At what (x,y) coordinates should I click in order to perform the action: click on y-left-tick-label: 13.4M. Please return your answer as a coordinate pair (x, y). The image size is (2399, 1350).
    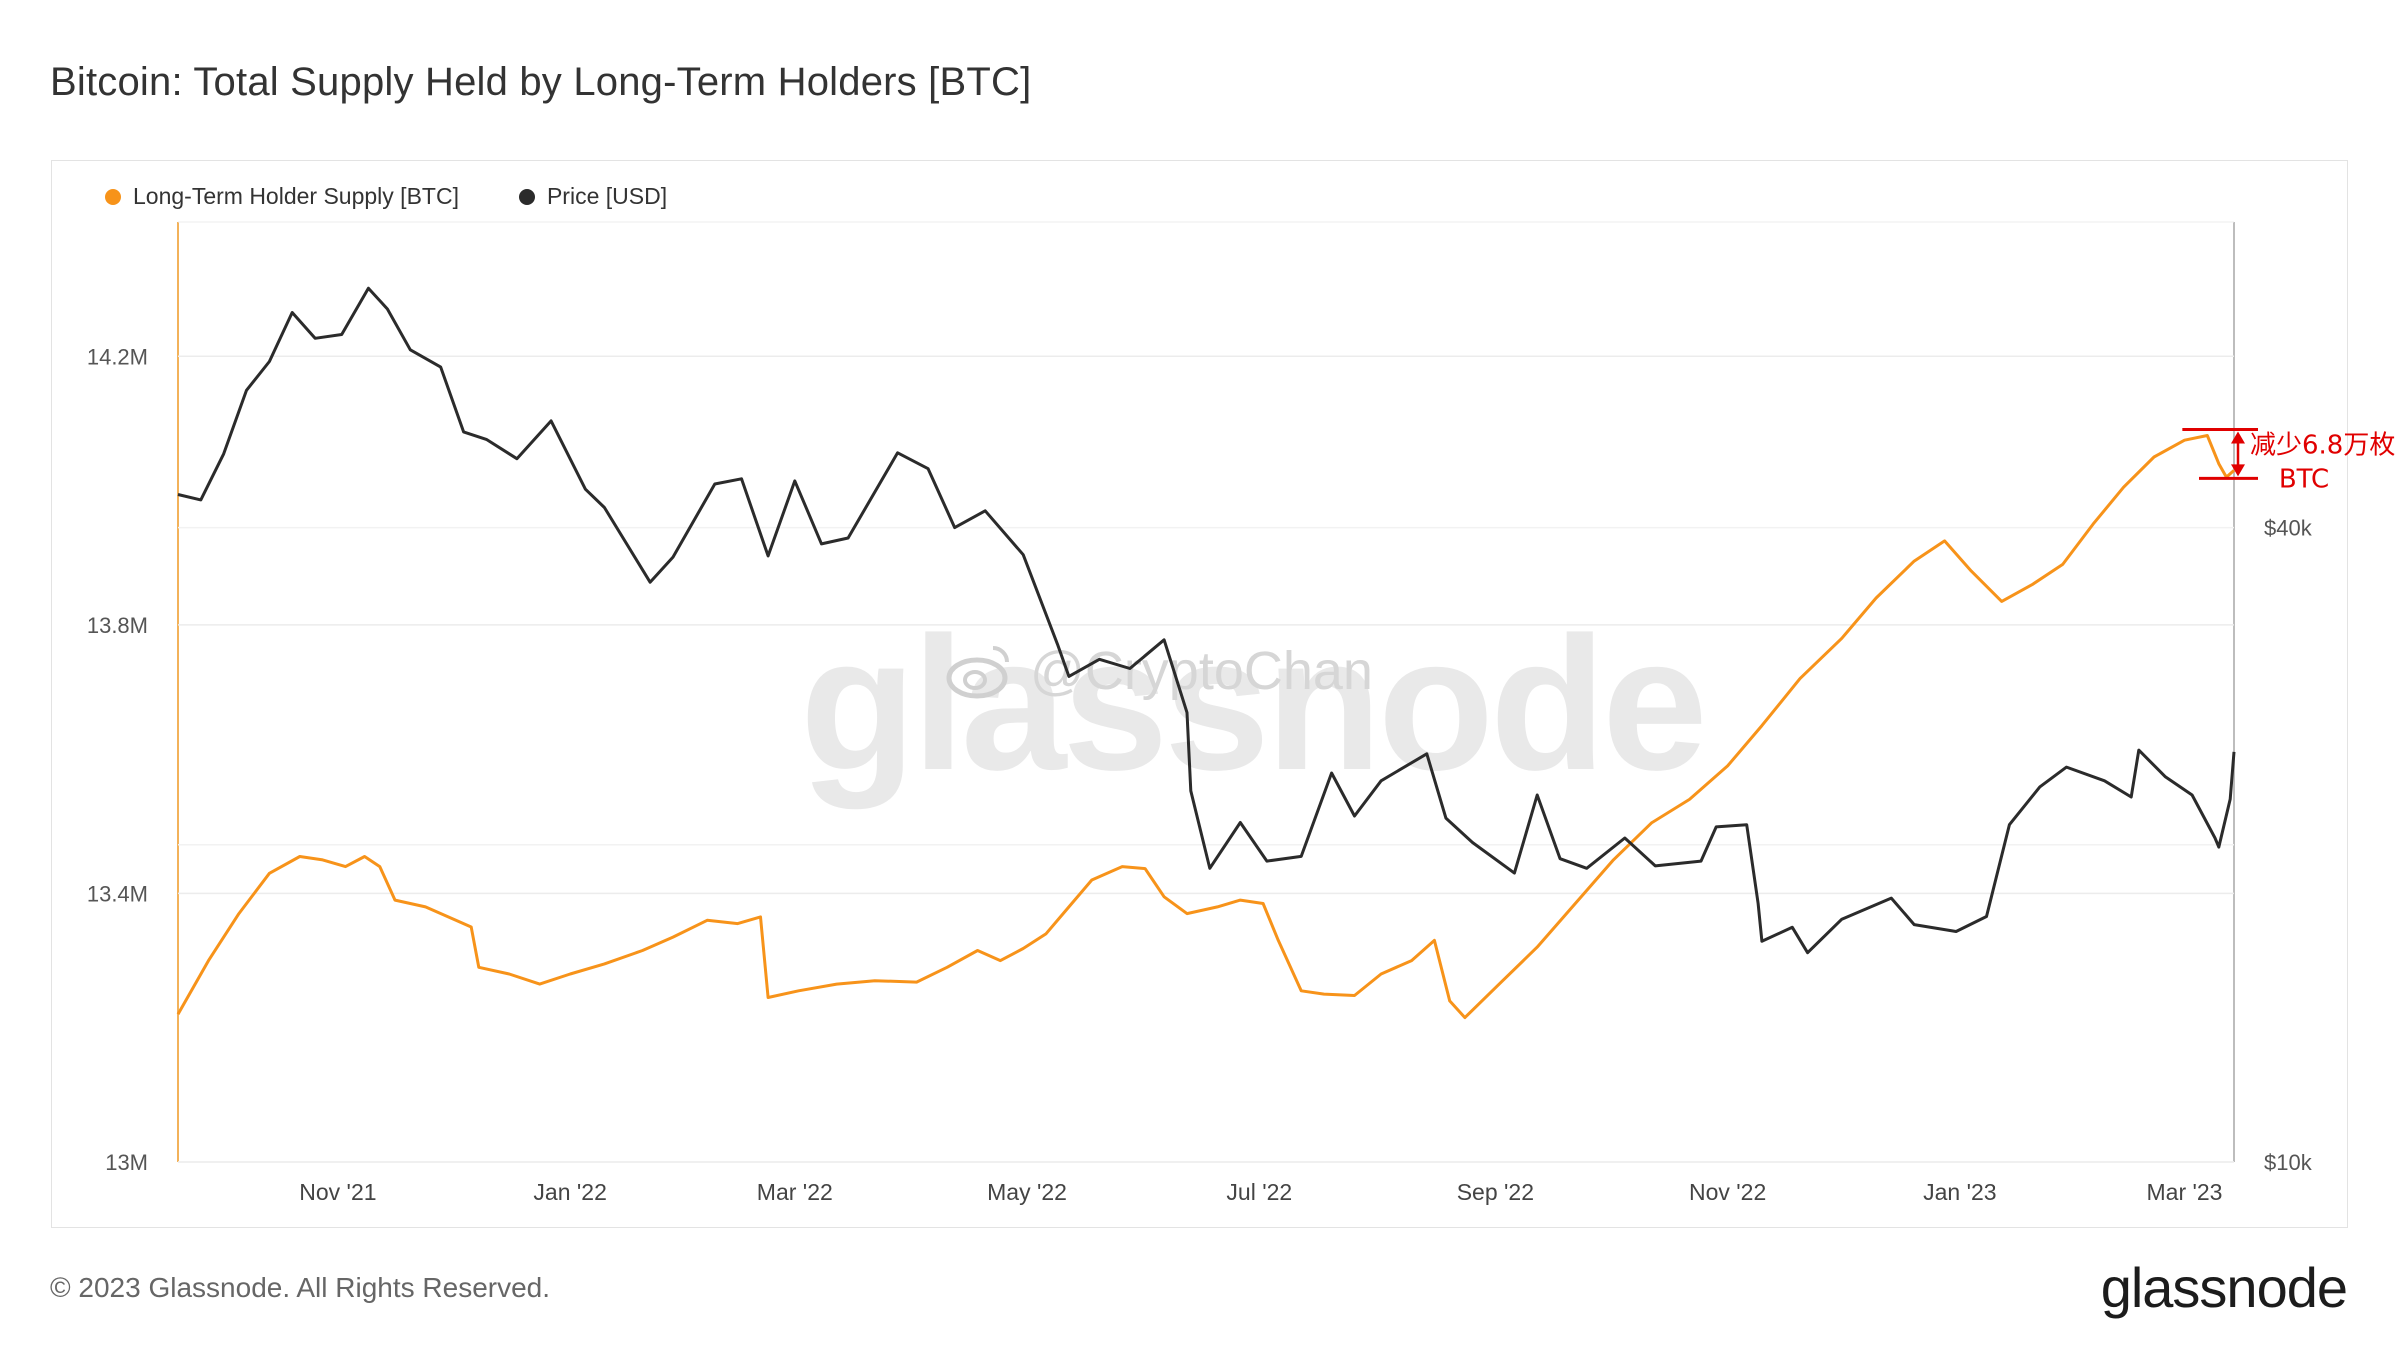
    Looking at the image, I should click on (117, 893).